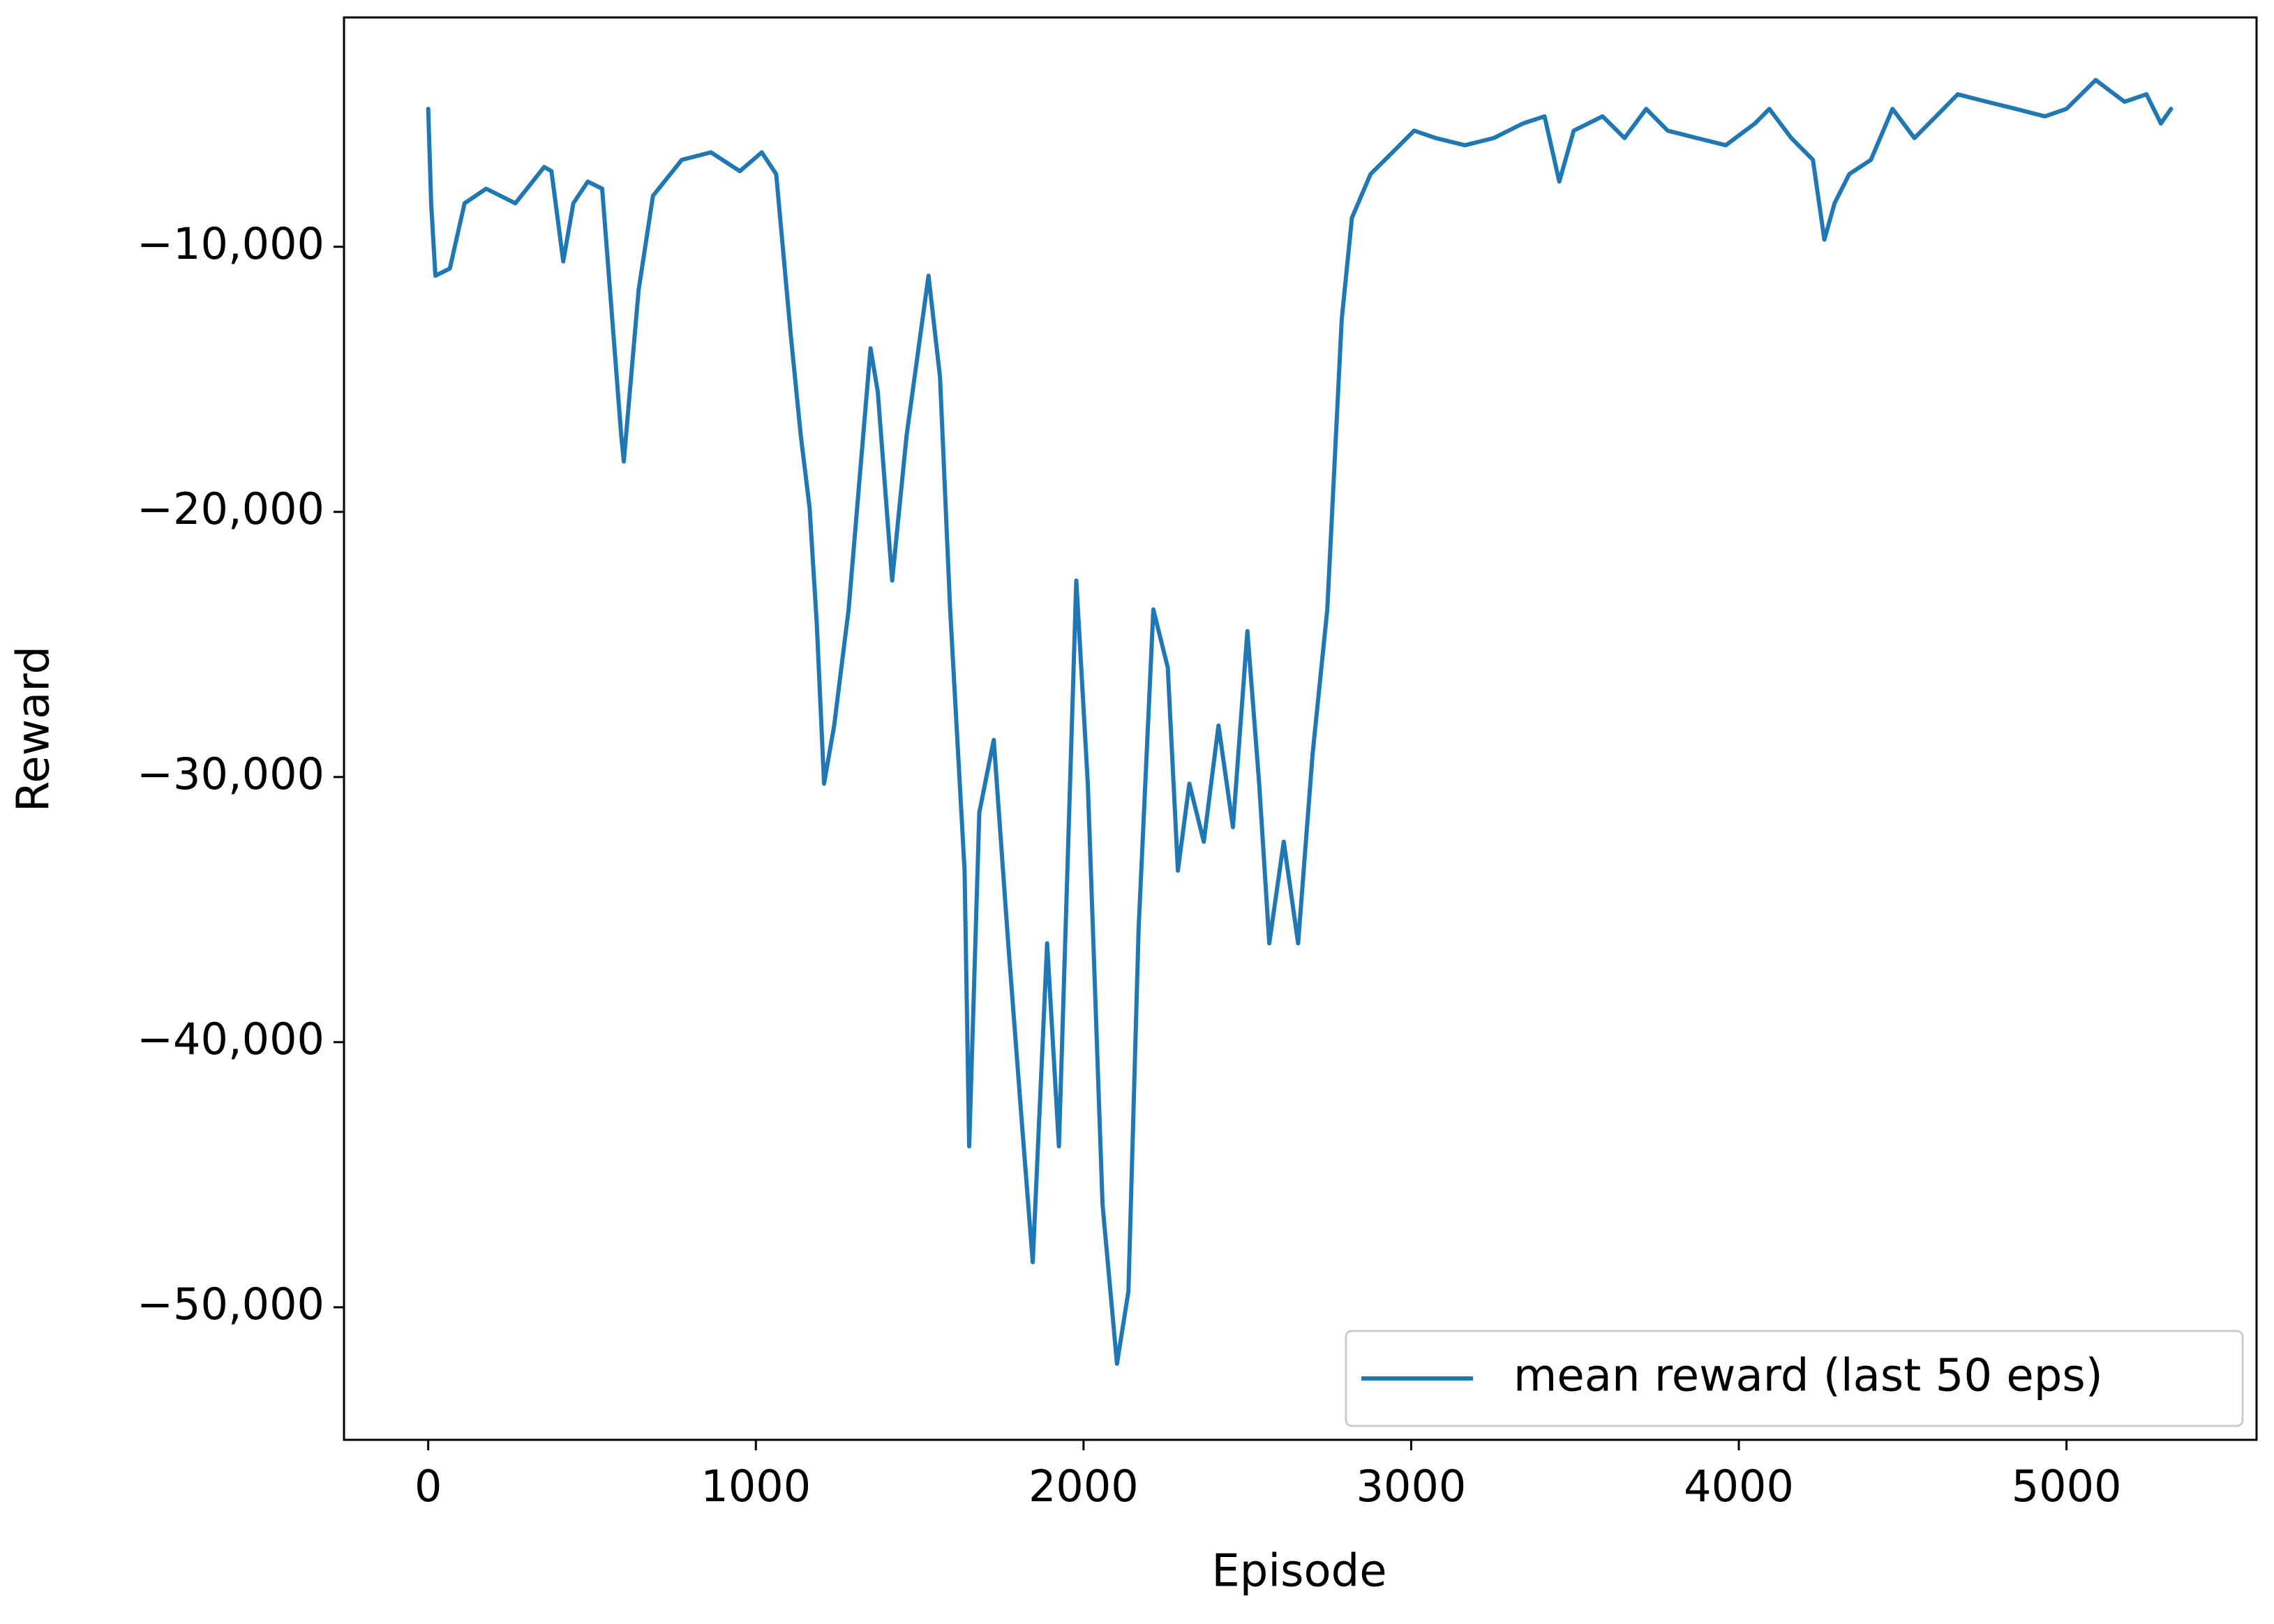 This screenshot has width=2274, height=1624. I want to click on x-tick-label: 2000, so click(1083, 1486).